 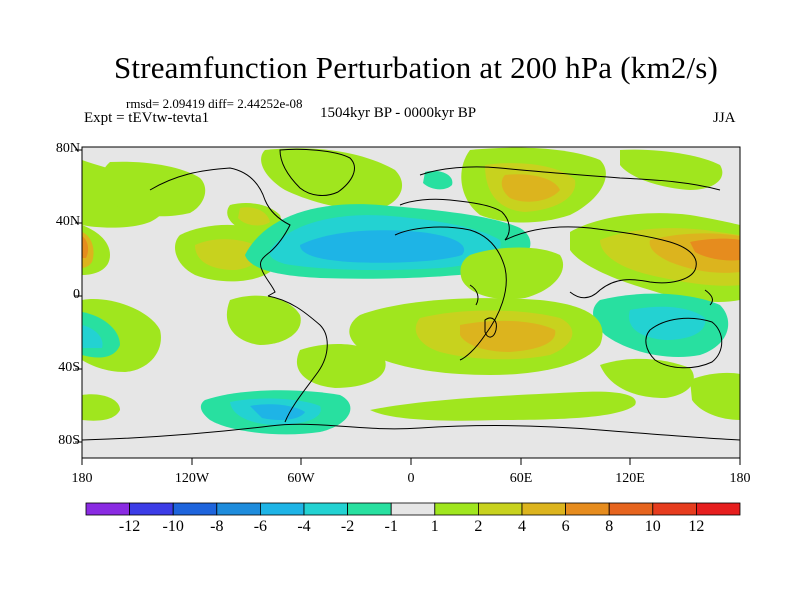 What do you see at coordinates (522, 526) in the screenshot?
I see `colorbar-label: 4` at bounding box center [522, 526].